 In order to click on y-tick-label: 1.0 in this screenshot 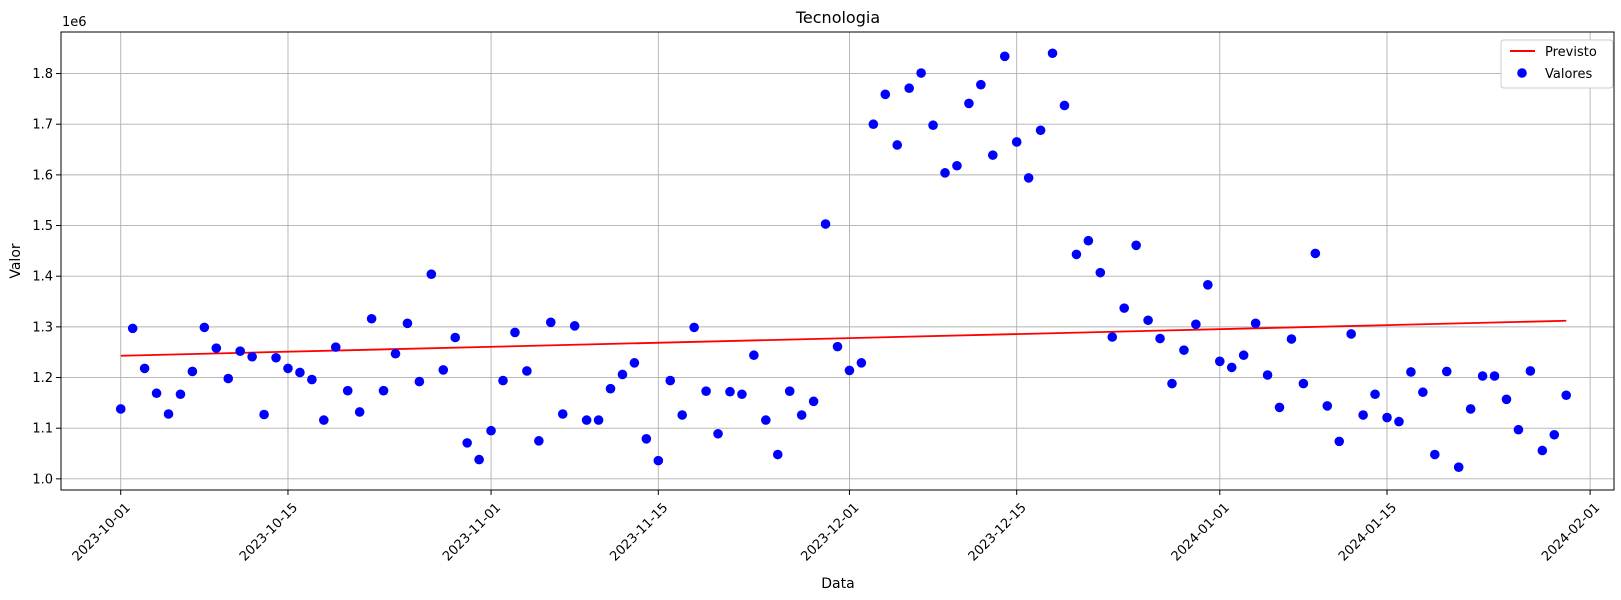, I will do `click(42, 479)`.